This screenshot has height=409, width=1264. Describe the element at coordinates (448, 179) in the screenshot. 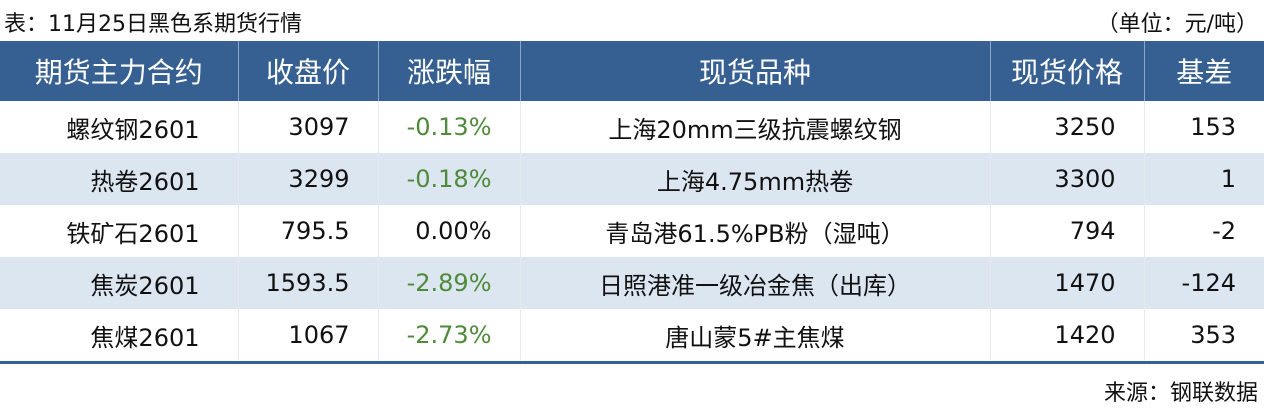

I see `cell-change: -0.18%` at that location.